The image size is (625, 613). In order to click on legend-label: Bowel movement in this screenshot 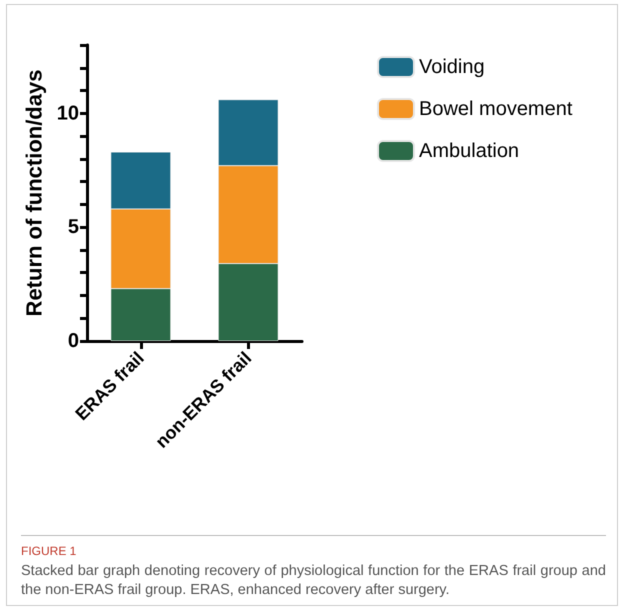, I will do `click(496, 109)`.